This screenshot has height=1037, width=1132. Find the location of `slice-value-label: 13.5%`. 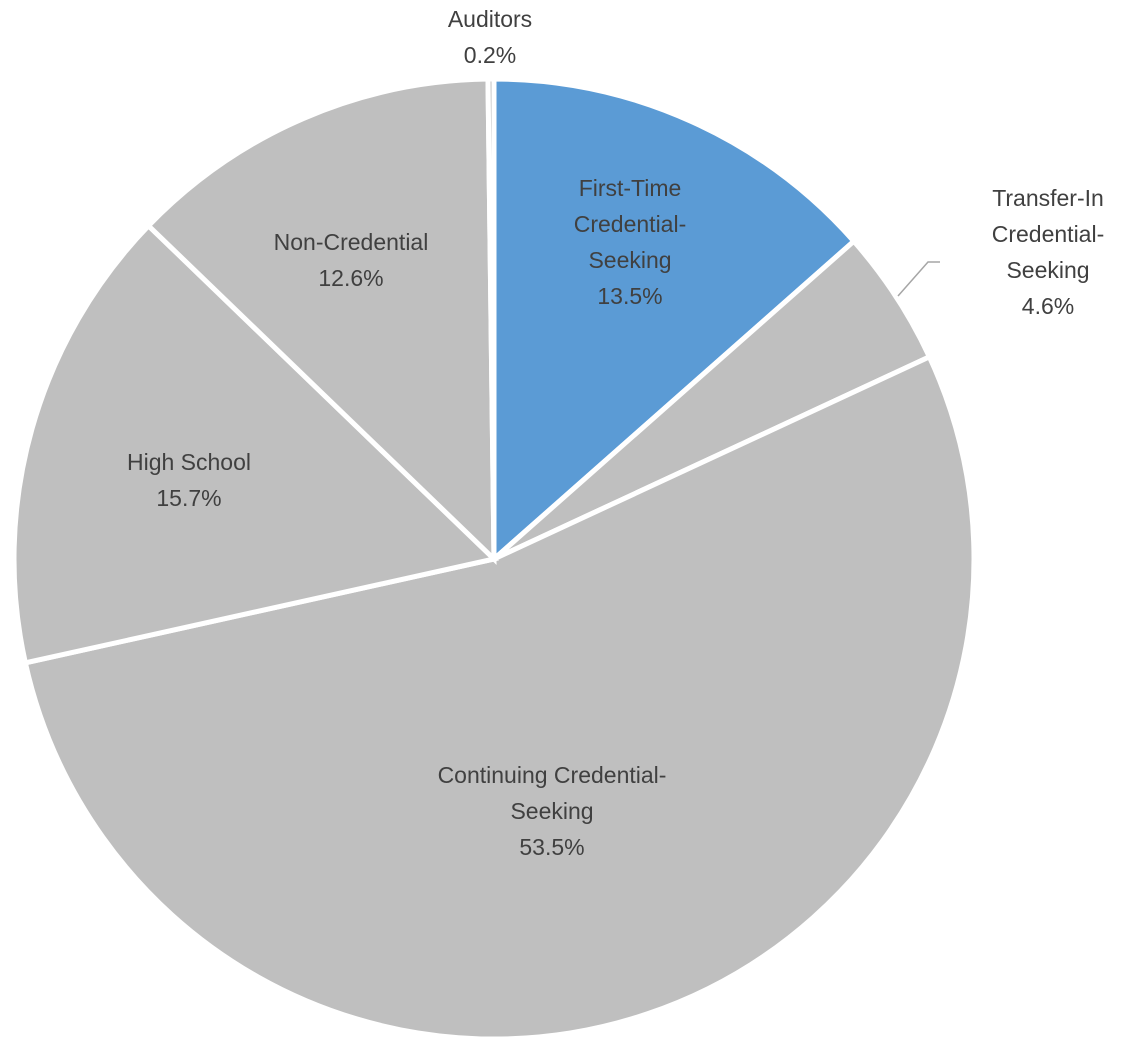

slice-value-label: 13.5% is located at coordinates (629, 296).